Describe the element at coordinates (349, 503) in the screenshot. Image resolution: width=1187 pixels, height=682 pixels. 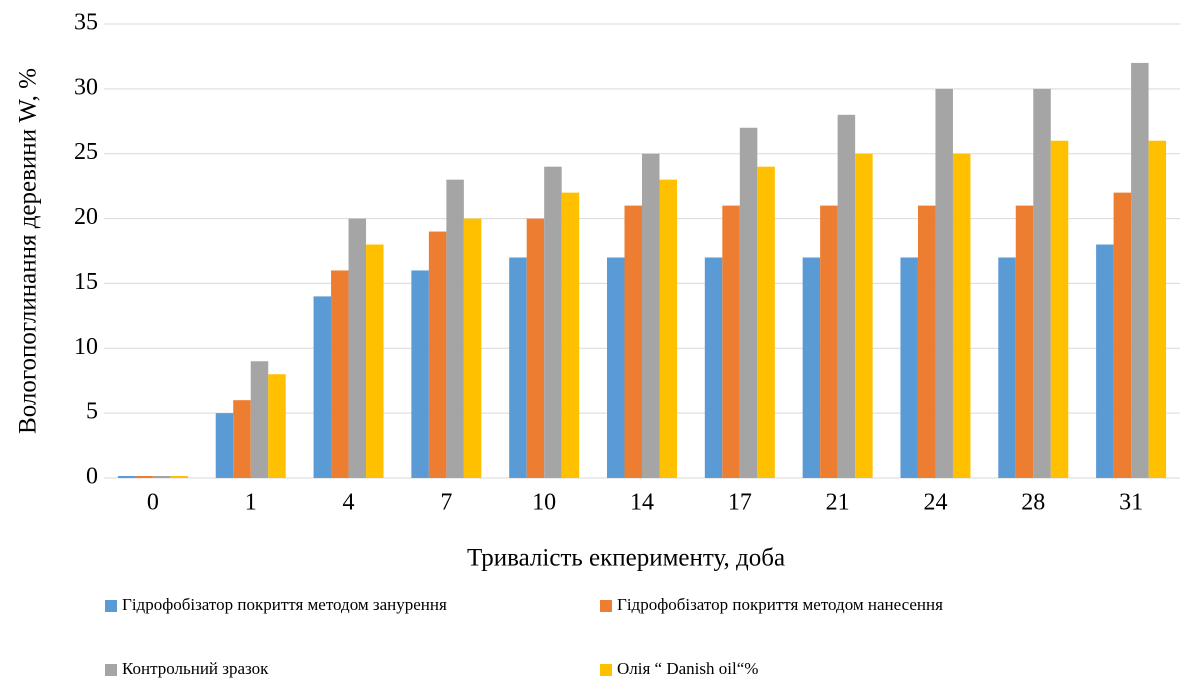
I see `x-tick-label: 4` at that location.